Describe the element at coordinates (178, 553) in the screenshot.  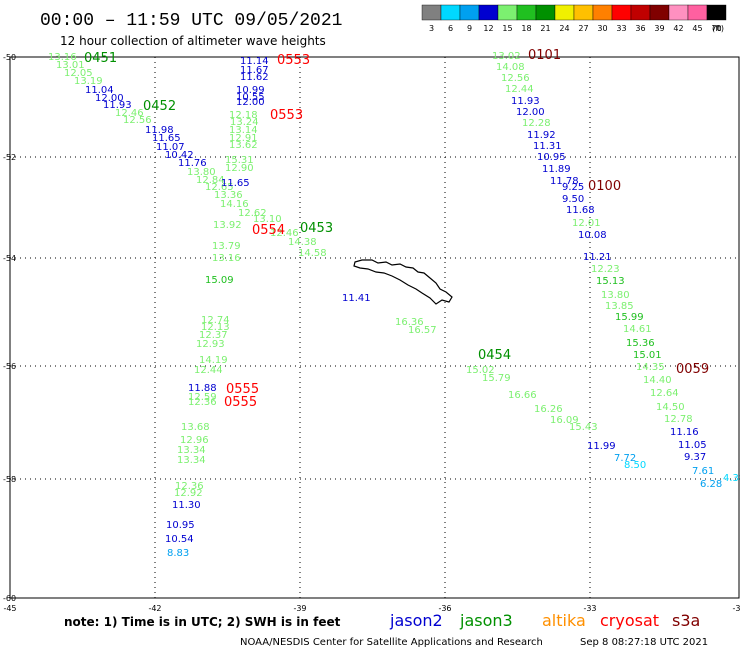
I see `wave-height-label: 8.83` at that location.